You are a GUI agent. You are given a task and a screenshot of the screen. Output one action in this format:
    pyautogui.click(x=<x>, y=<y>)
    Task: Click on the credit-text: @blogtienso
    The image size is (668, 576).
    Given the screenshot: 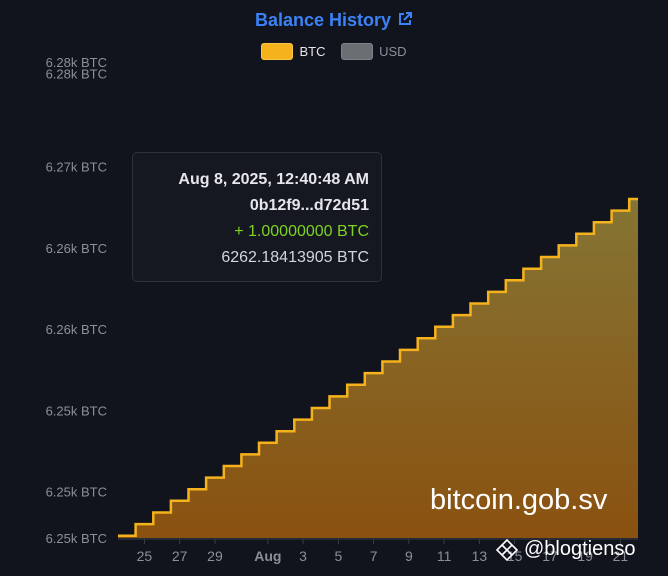 What is the action you would take?
    pyautogui.click(x=580, y=549)
    